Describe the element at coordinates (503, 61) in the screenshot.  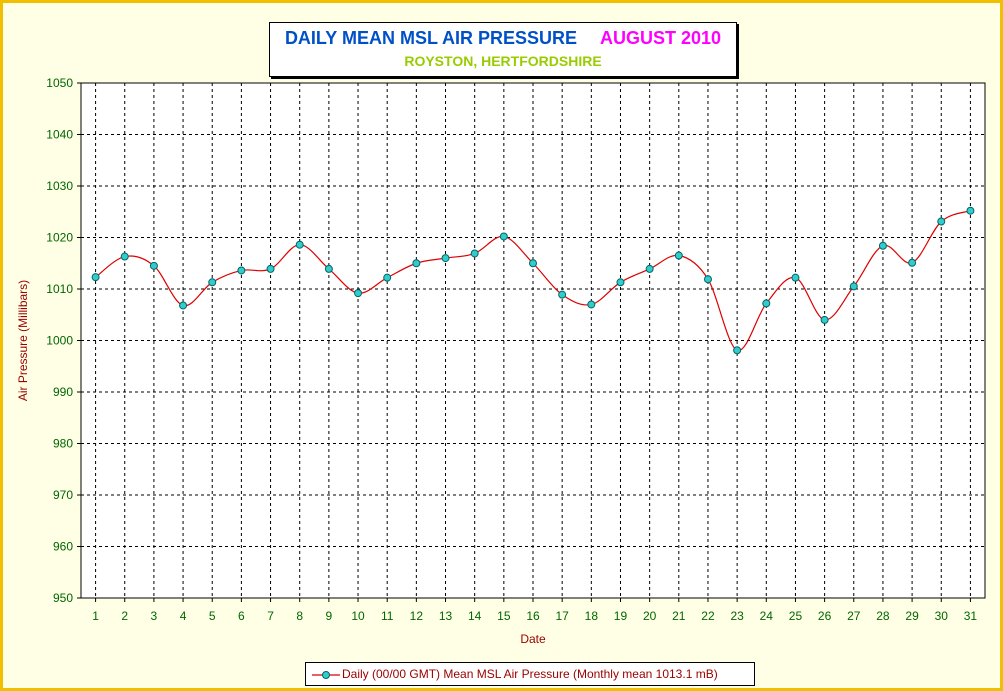
I see `chart-subtitle: ROYSTON, HERTFORDSHIRE` at that location.